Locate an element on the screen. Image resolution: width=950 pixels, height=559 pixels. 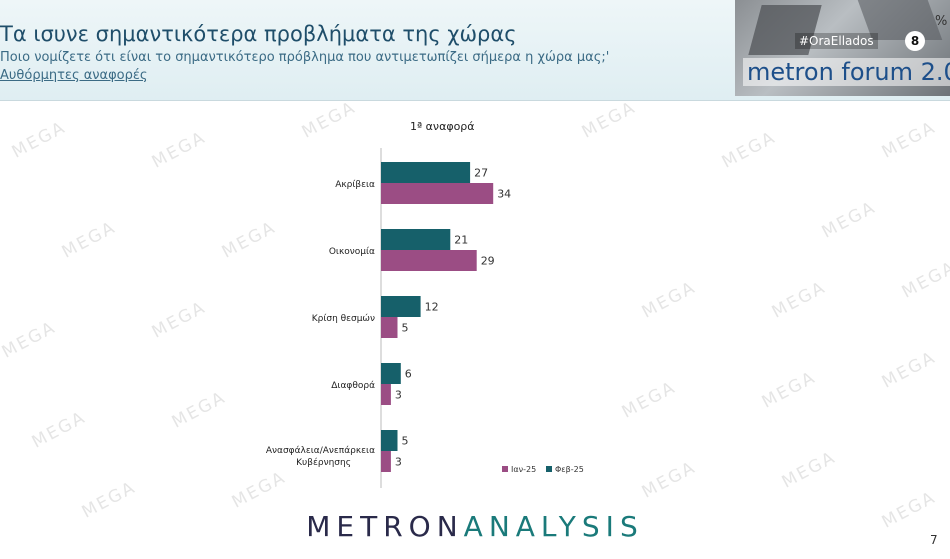
category-label: Ακρίβεια is located at coordinates (355, 185).